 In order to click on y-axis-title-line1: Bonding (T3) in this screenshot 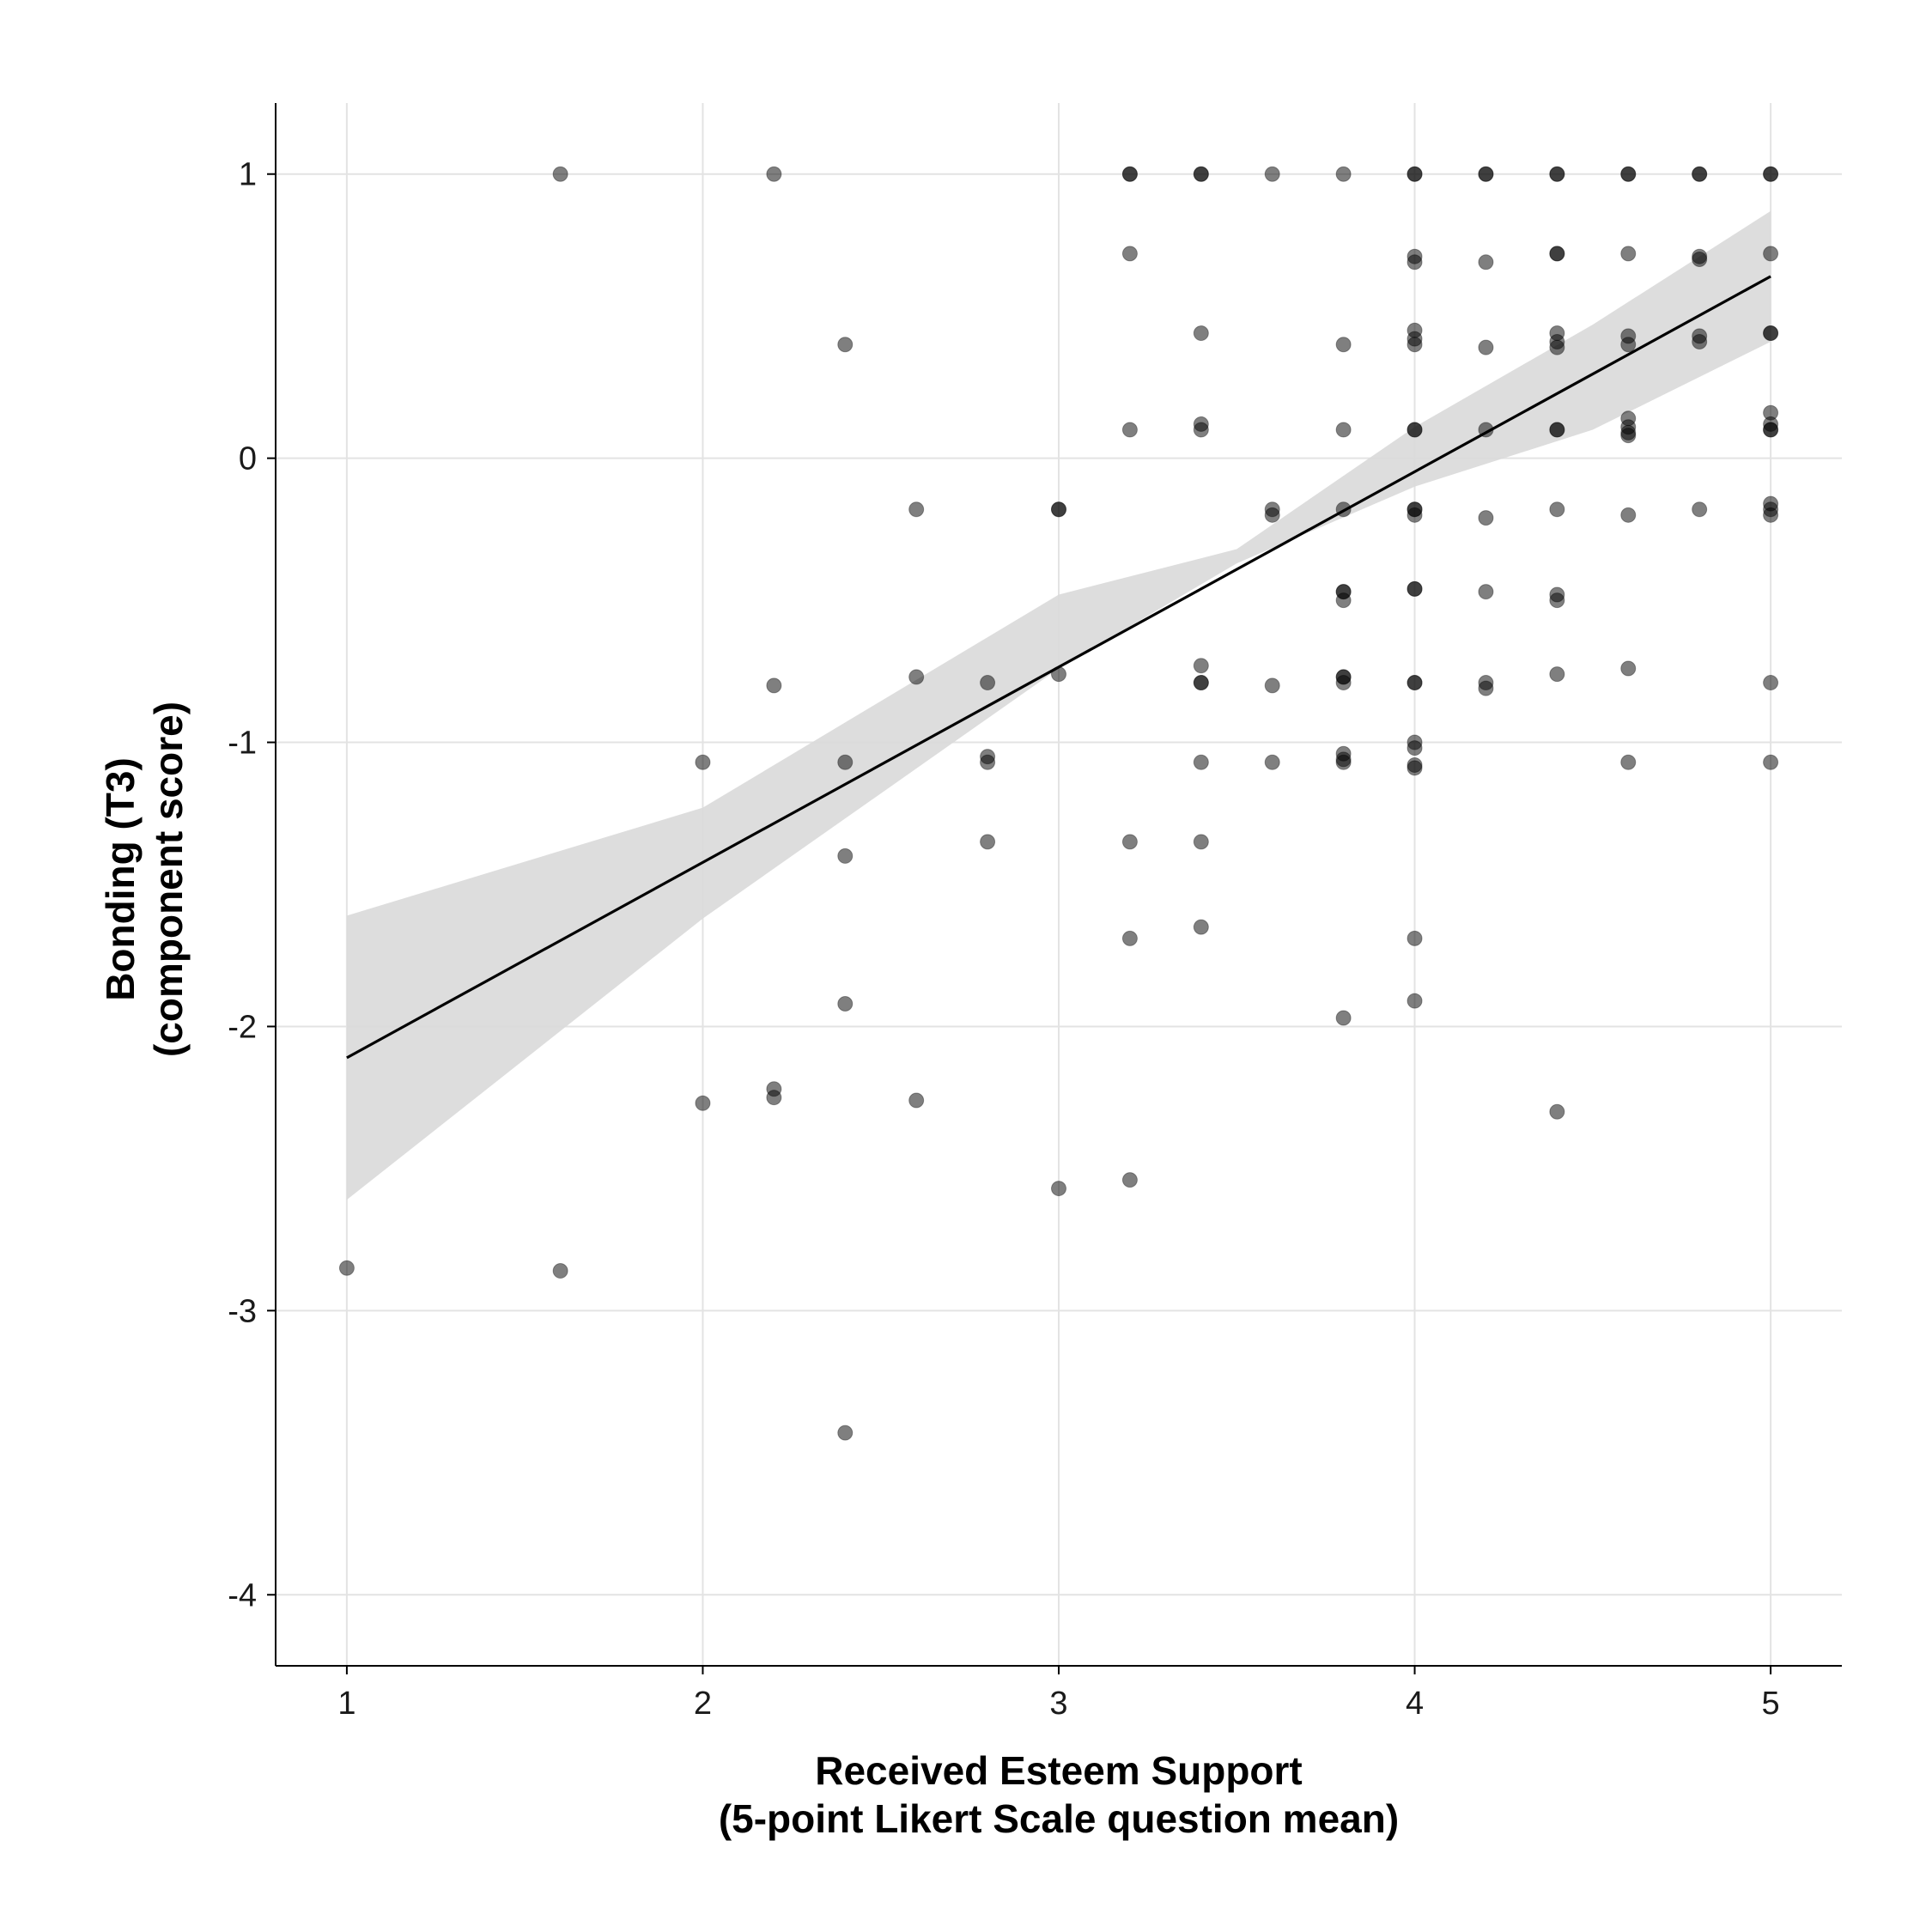, I will do `click(121, 879)`.